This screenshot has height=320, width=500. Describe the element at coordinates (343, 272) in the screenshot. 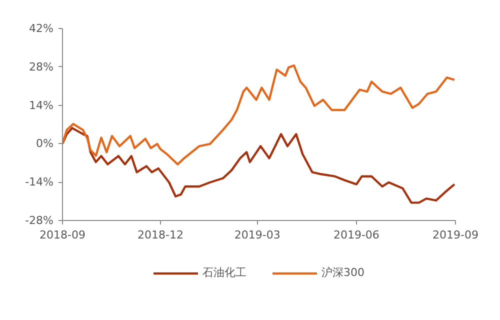

I see `legend-label: 沪深300` at that location.